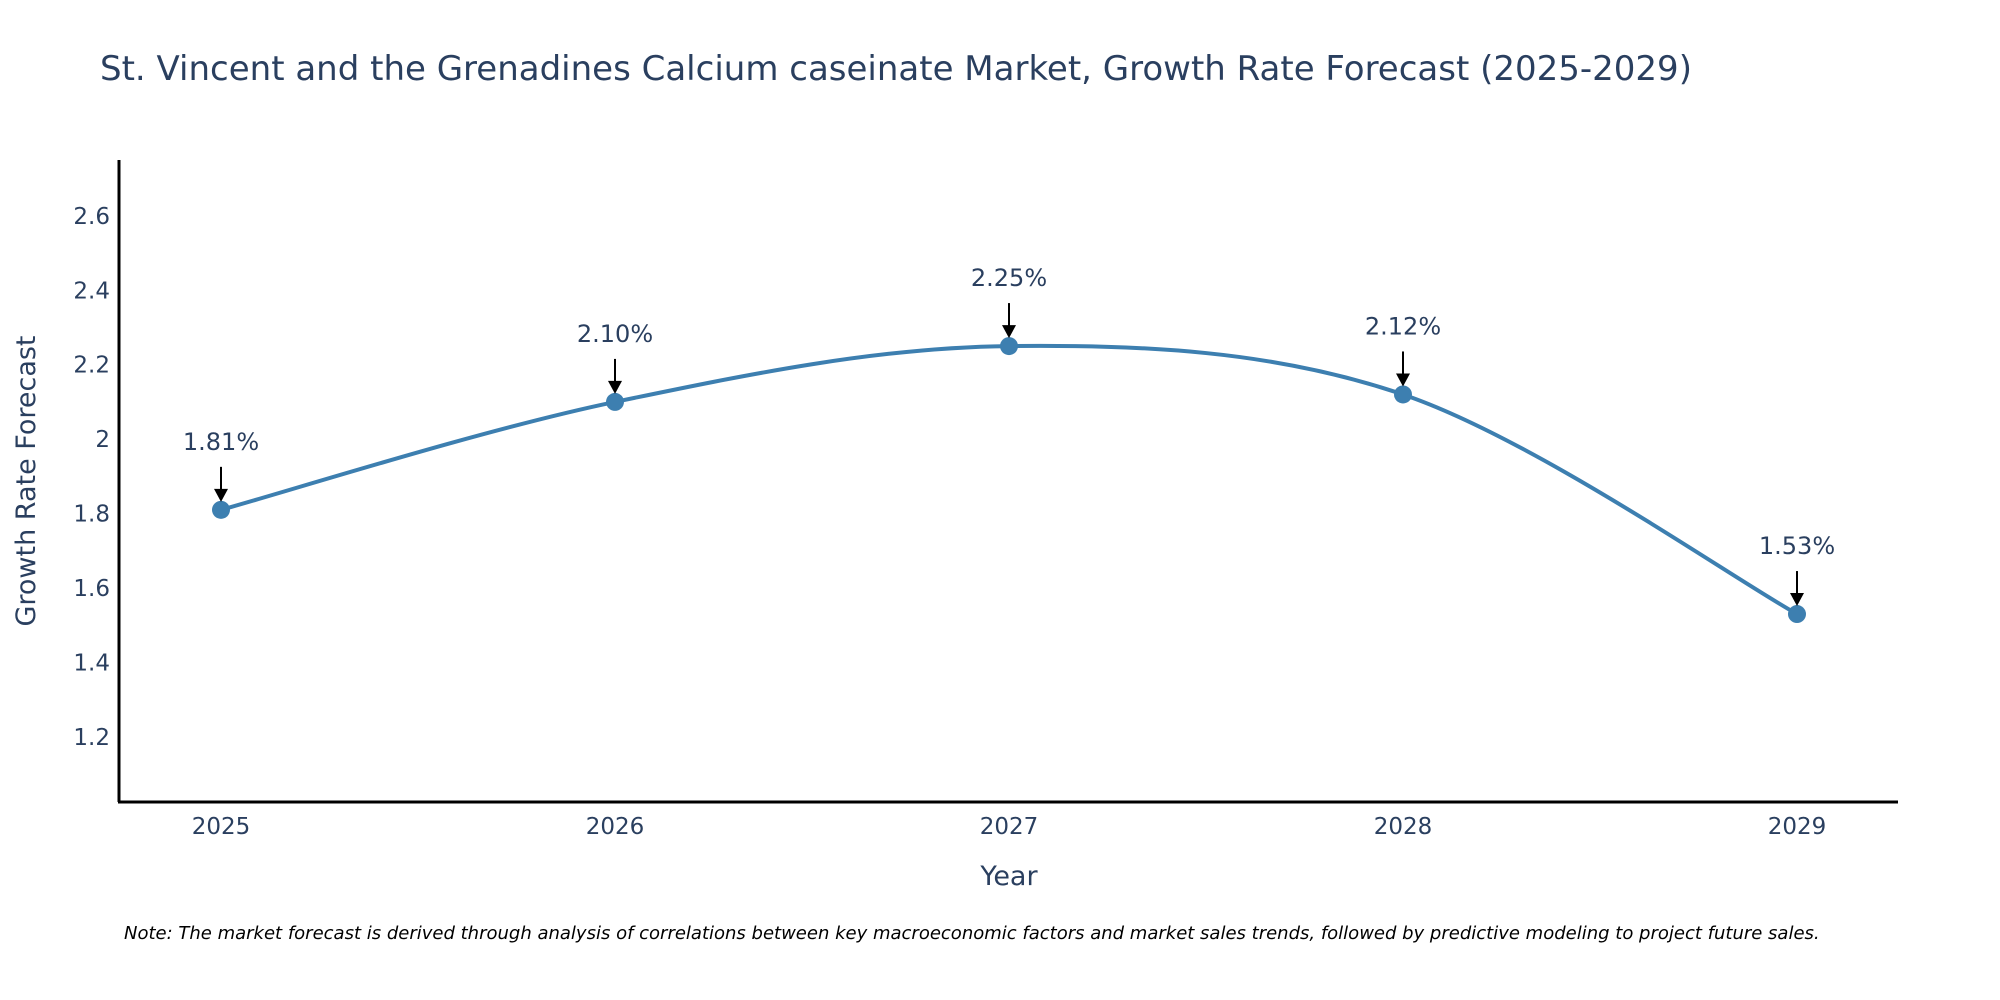 This screenshot has width=2000, height=1000. What do you see at coordinates (1009, 301) in the screenshot?
I see `data-annotation: 2.25%` at bounding box center [1009, 301].